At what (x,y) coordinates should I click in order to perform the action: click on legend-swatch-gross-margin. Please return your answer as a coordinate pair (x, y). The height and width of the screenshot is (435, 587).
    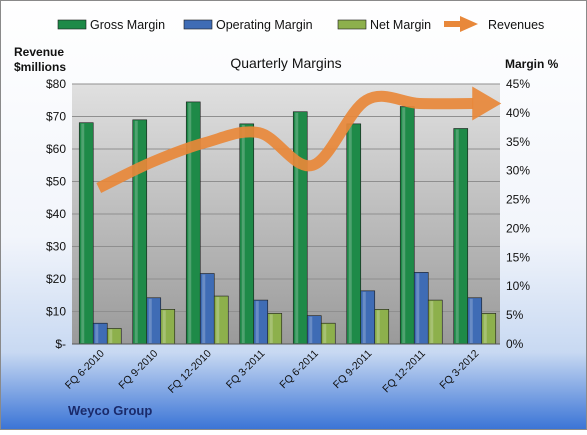
    Looking at the image, I should click on (72, 24).